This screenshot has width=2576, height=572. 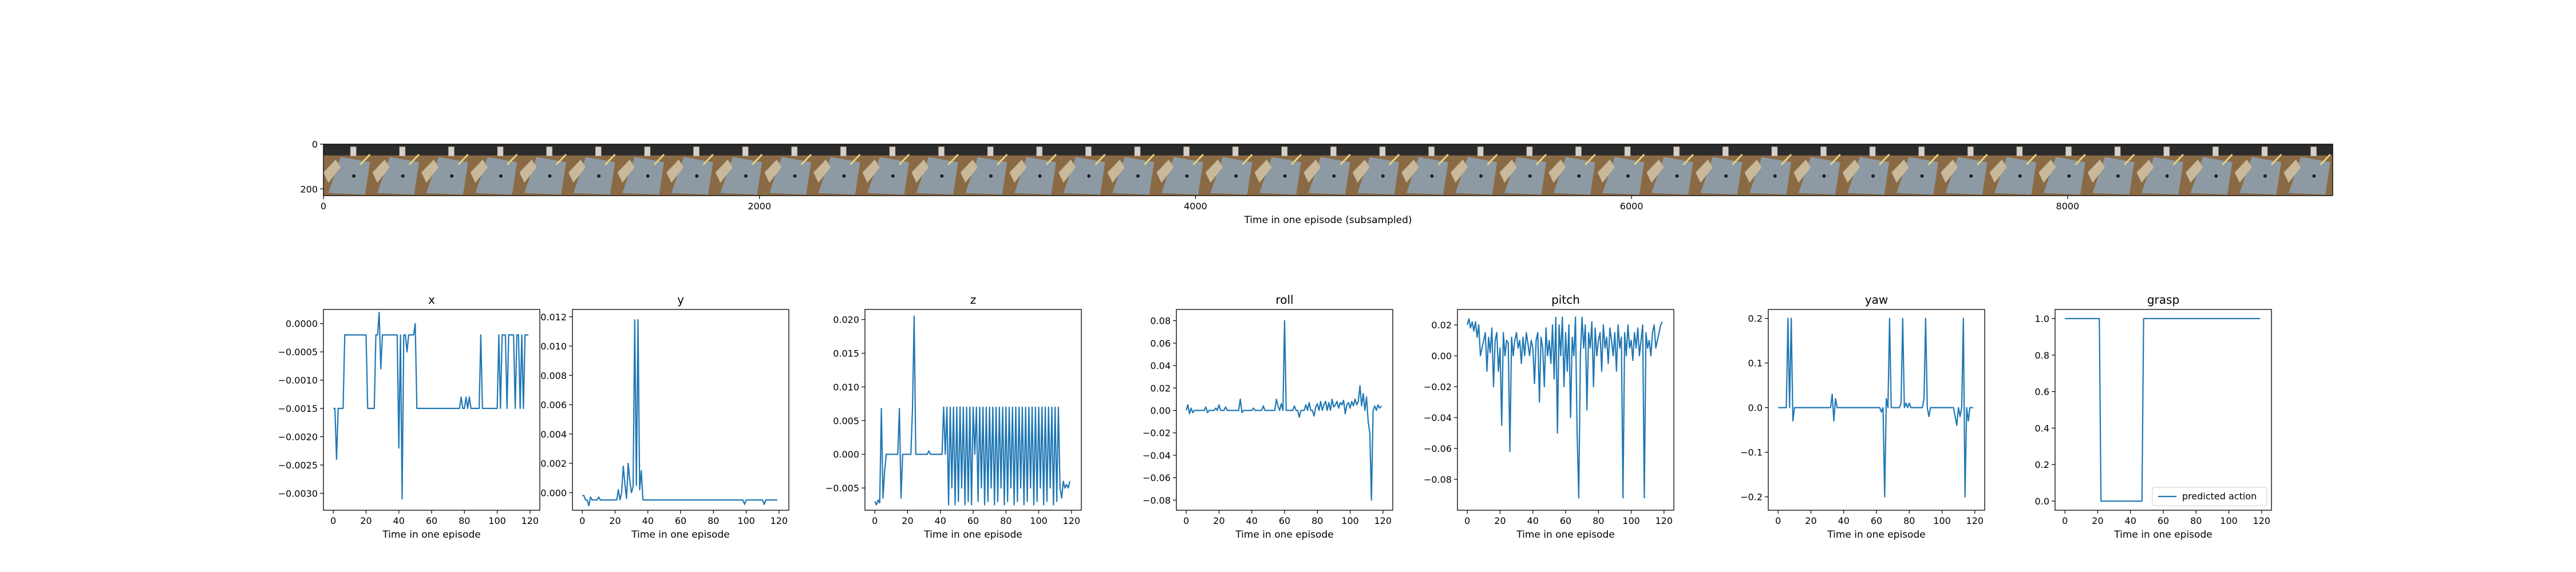 What do you see at coordinates (1160, 343) in the screenshot?
I see `y-tick-label: 0.06` at bounding box center [1160, 343].